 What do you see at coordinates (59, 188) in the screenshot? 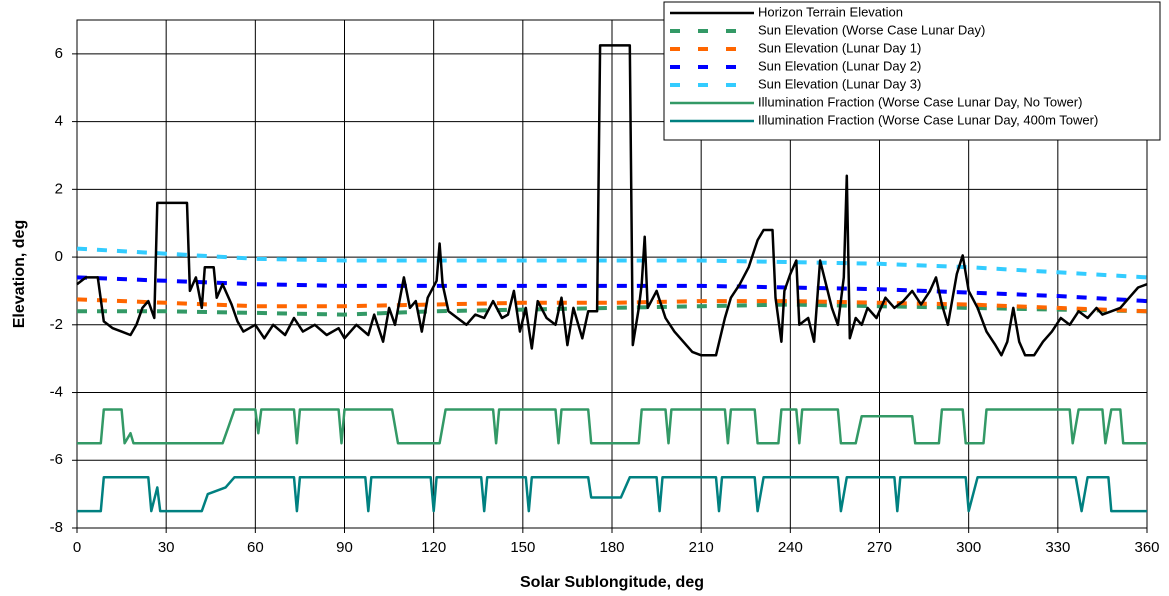
I see `y-tick-label: 2` at bounding box center [59, 188].